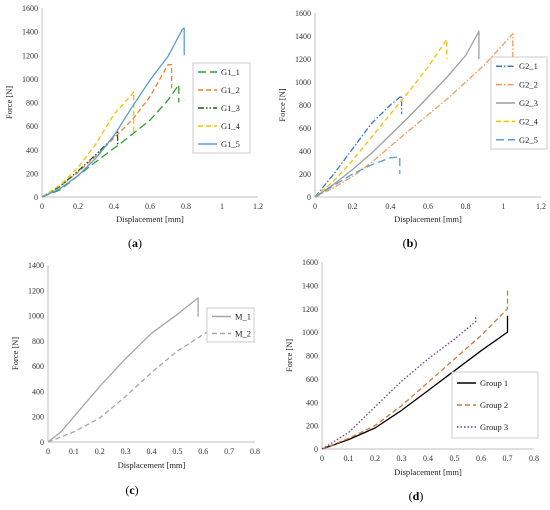 The image size is (550, 510). I want to click on panel-caption: (c), so click(131, 490).